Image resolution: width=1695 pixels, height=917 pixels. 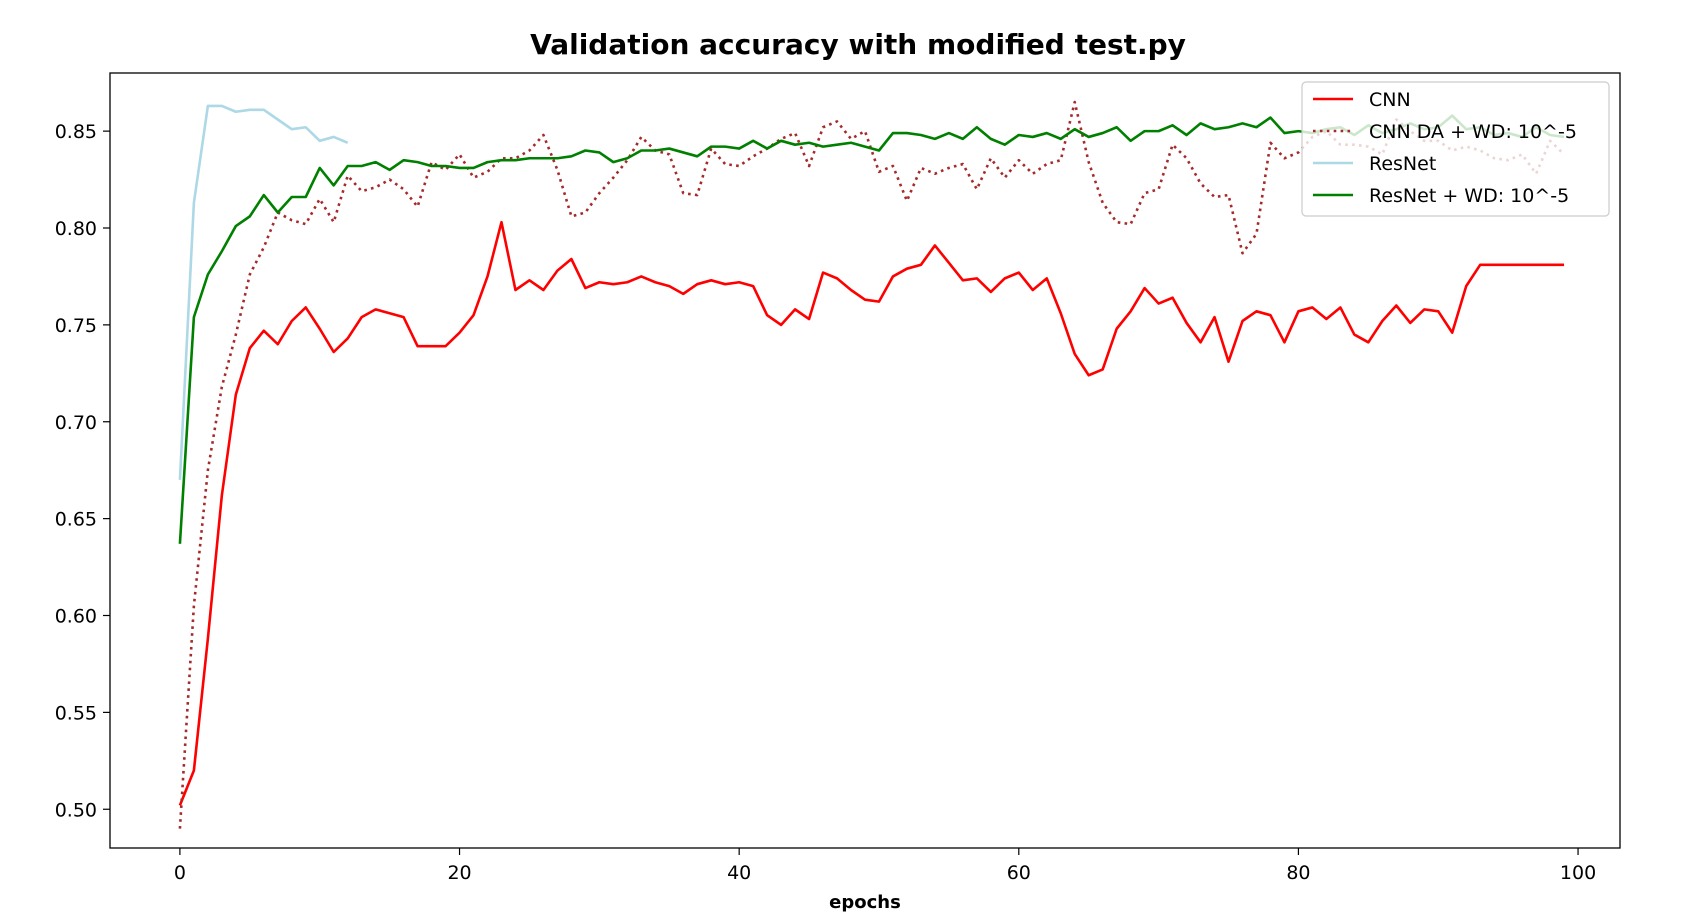 I want to click on y-tick-label: 0.60, so click(x=76, y=617).